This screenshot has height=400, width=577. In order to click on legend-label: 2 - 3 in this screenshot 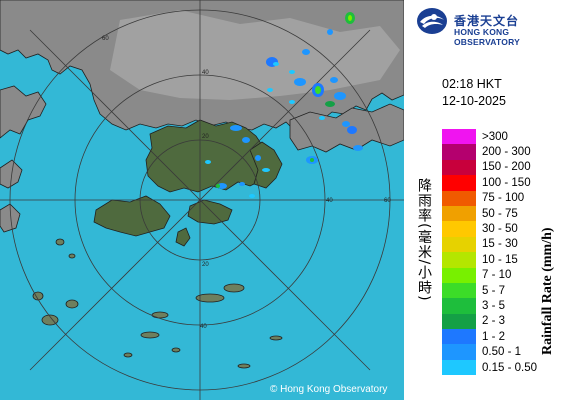, I will do `click(494, 321)`.